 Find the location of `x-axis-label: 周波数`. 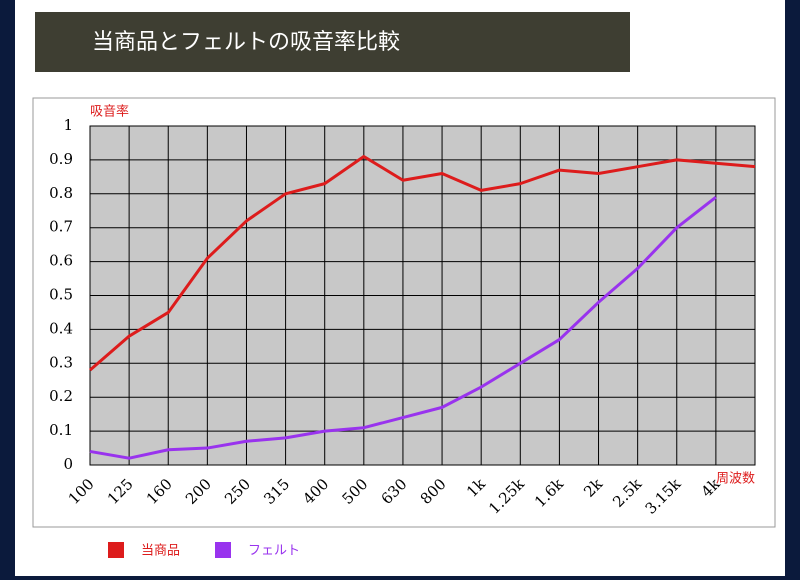

x-axis-label: 周波数 is located at coordinates (735, 479).